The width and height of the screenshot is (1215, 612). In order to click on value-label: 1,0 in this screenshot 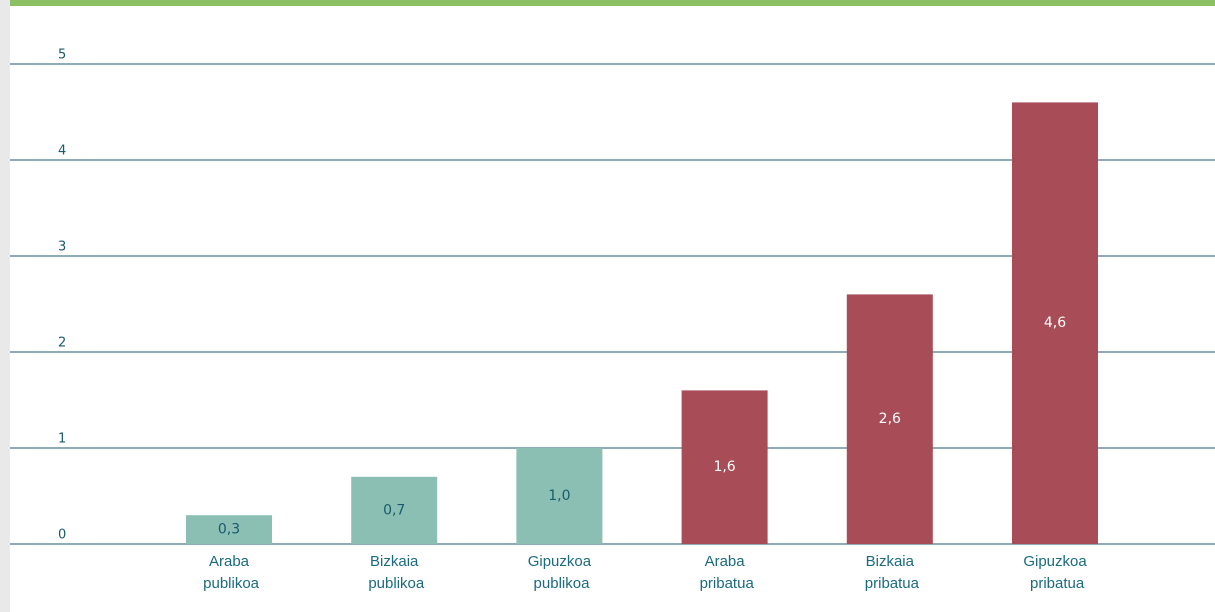, I will do `click(559, 496)`.